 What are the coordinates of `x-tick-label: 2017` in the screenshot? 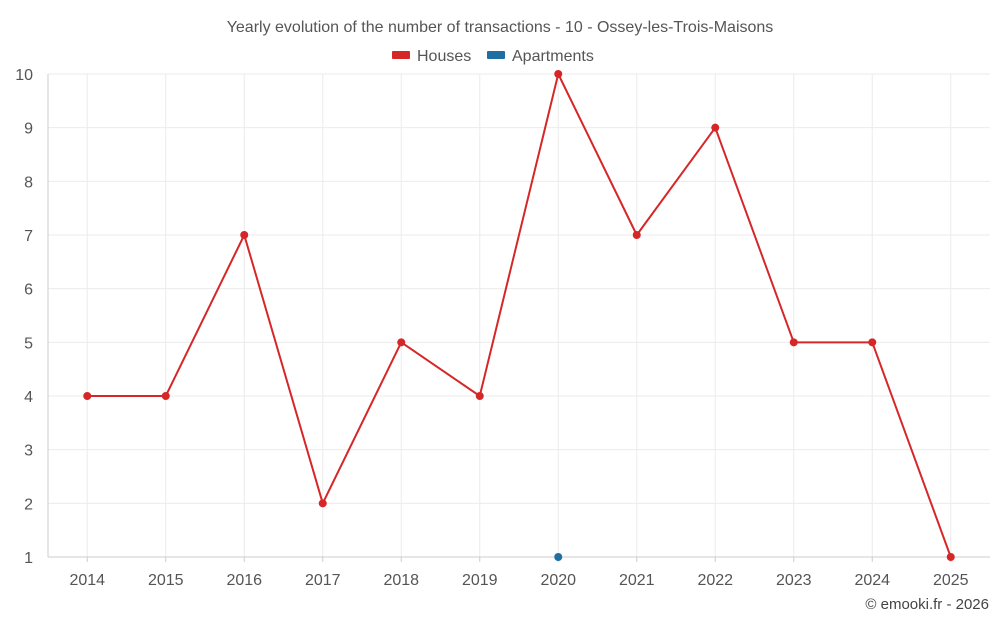 It's located at (323, 580).